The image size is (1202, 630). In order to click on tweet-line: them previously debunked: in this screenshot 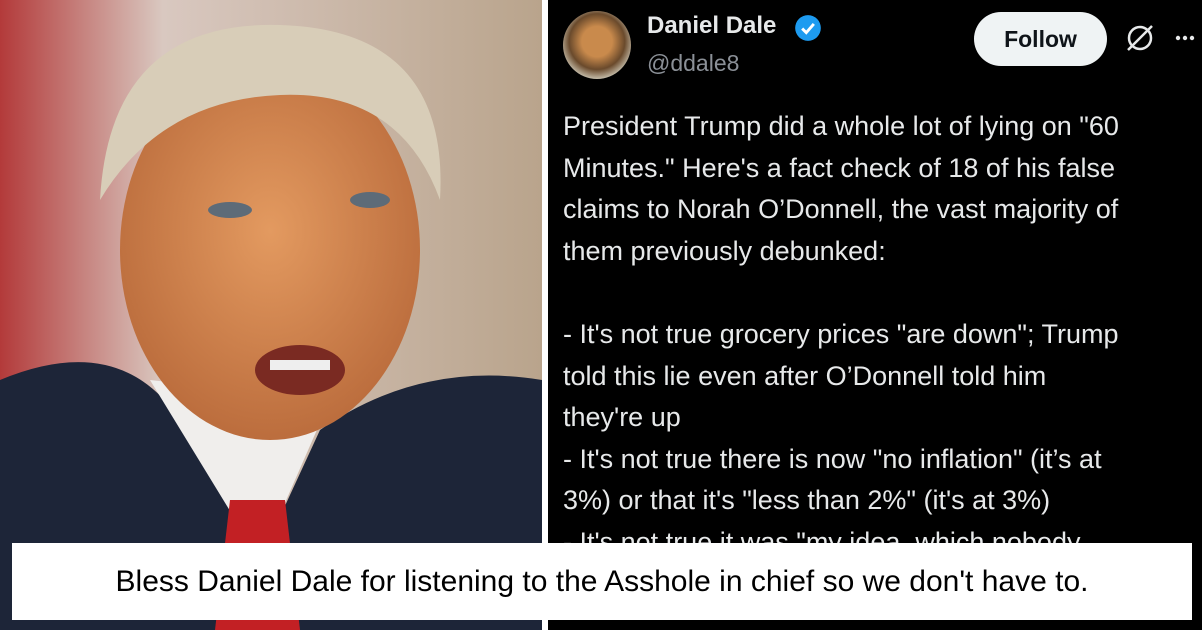, I will do `click(724, 250)`.